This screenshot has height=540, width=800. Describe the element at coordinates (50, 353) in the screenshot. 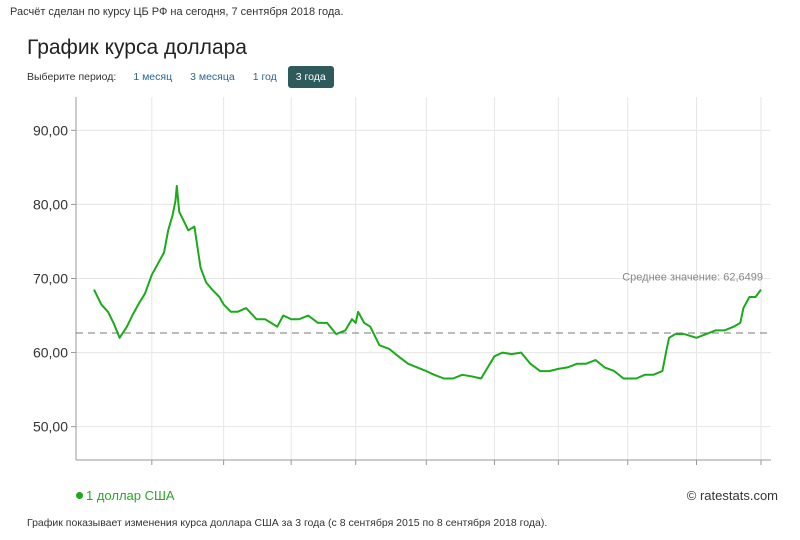

I see `y-tick-label: 60,00` at that location.